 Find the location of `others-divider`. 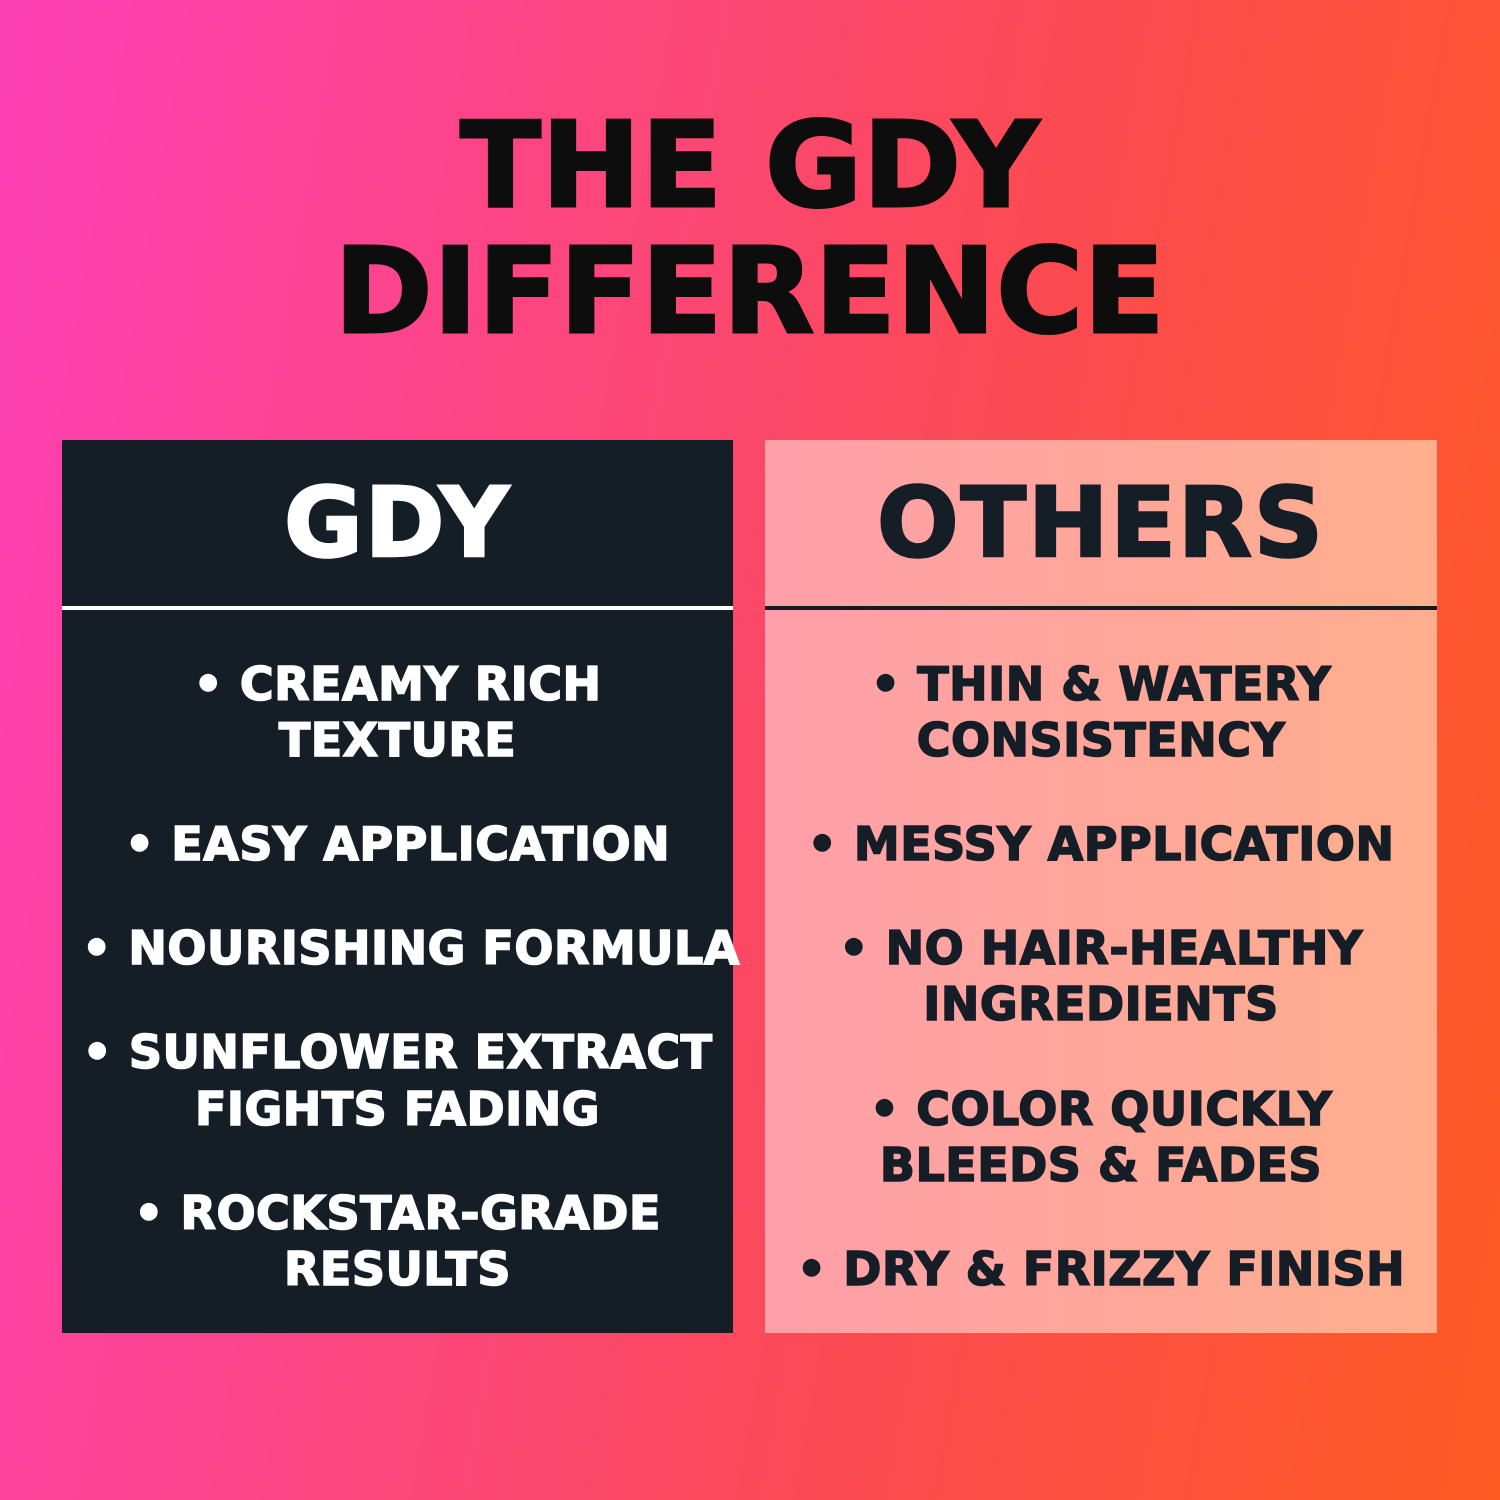

others-divider is located at coordinates (1101, 608).